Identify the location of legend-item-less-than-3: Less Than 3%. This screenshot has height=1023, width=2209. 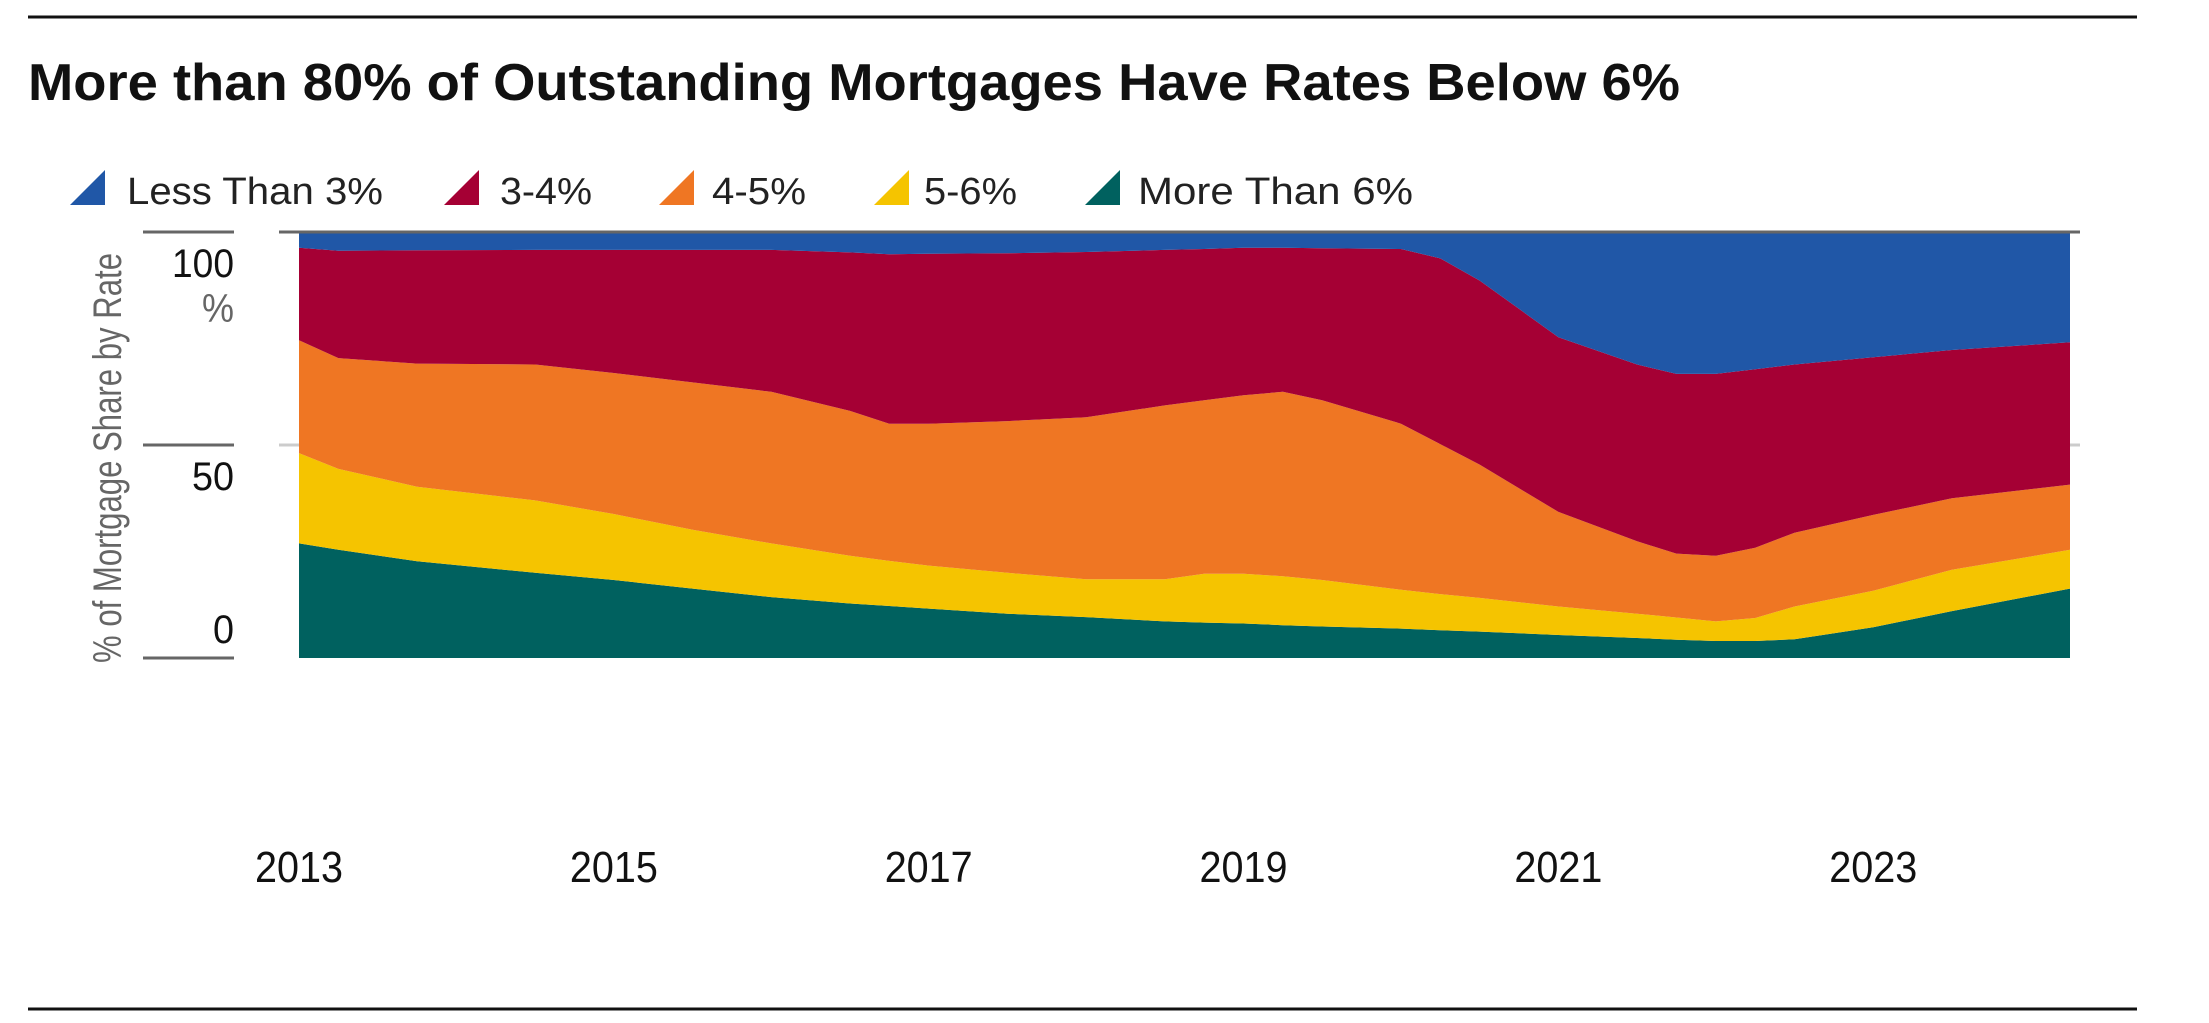
(226, 191).